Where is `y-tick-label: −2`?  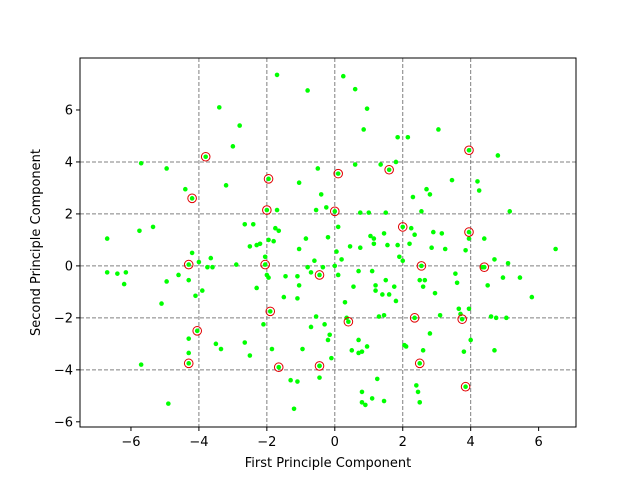
y-tick-label: −2 is located at coordinates (63, 318).